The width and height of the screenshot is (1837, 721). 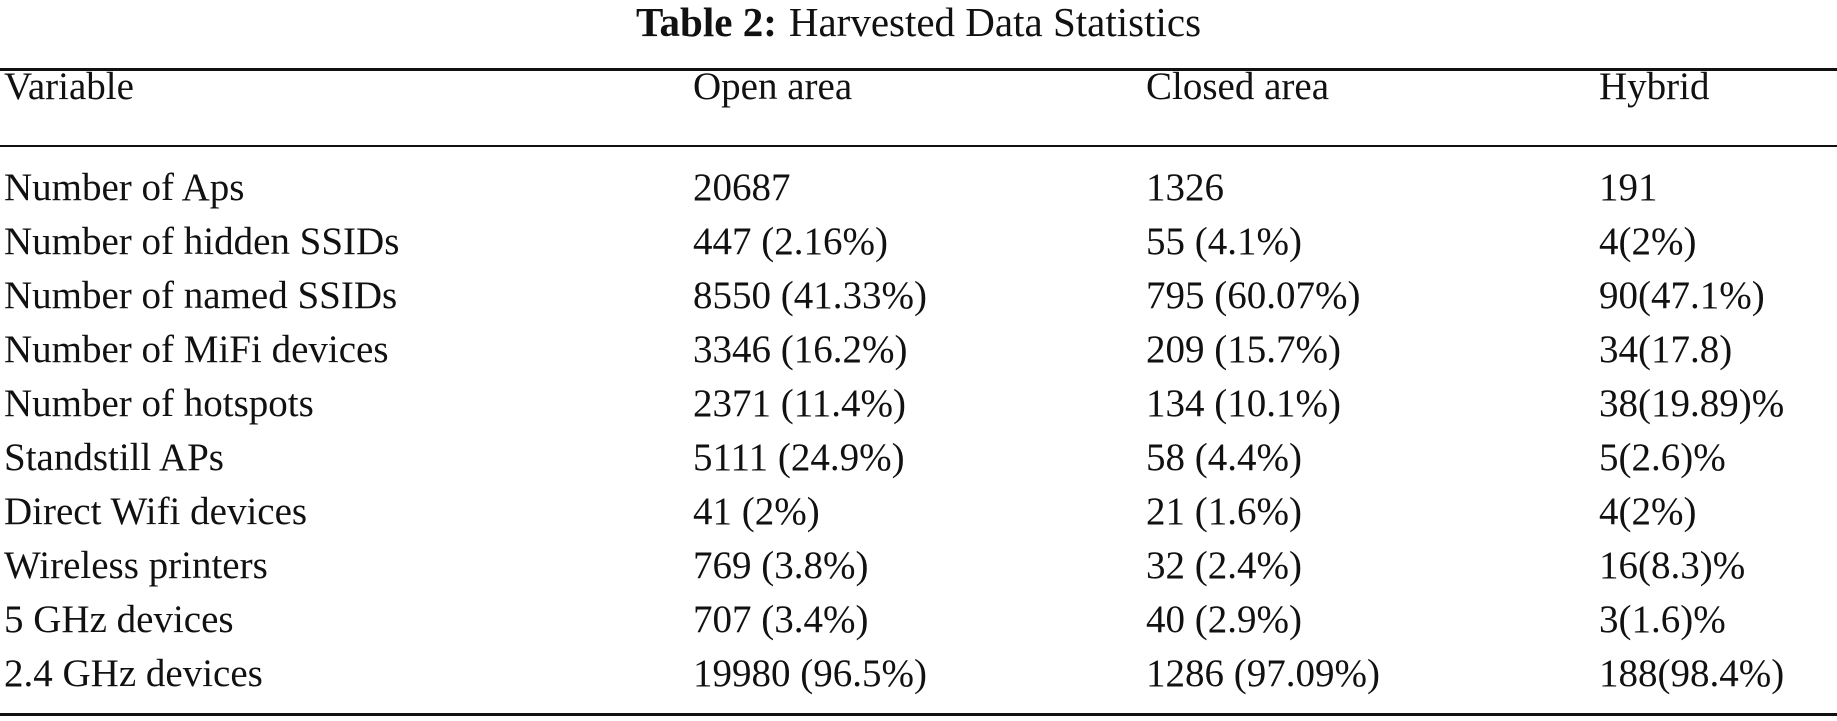 I want to click on table-header-row: Variable Open area Closed area Hybrid, so click(x=918, y=87).